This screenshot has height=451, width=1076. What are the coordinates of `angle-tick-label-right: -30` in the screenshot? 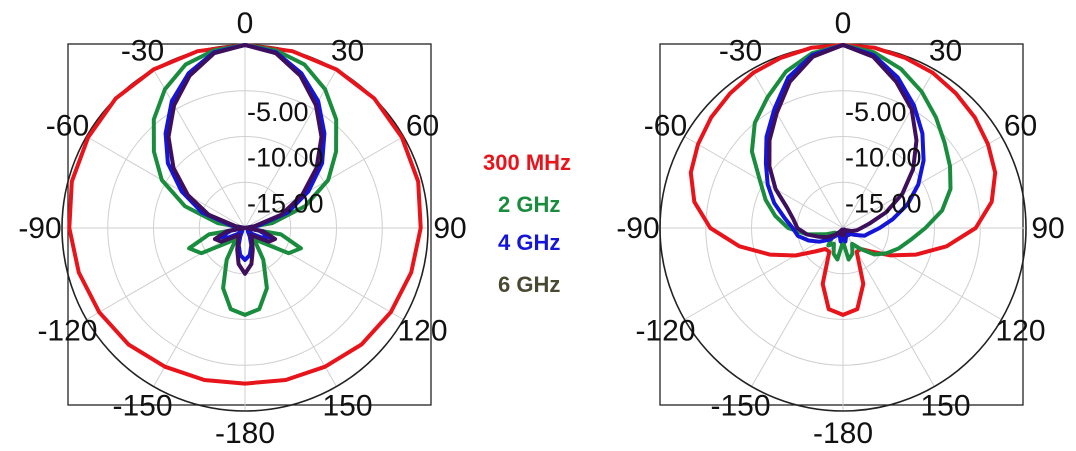 It's located at (740, 50).